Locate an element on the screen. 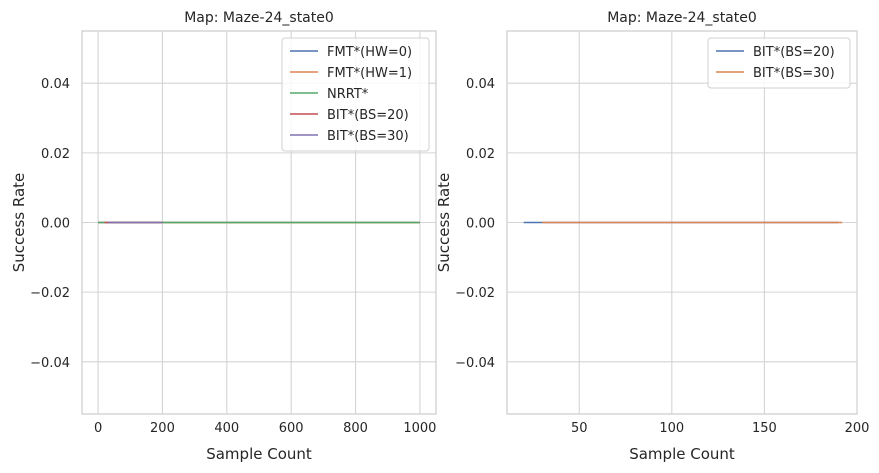  x-tick-label: 400 is located at coordinates (226, 428).